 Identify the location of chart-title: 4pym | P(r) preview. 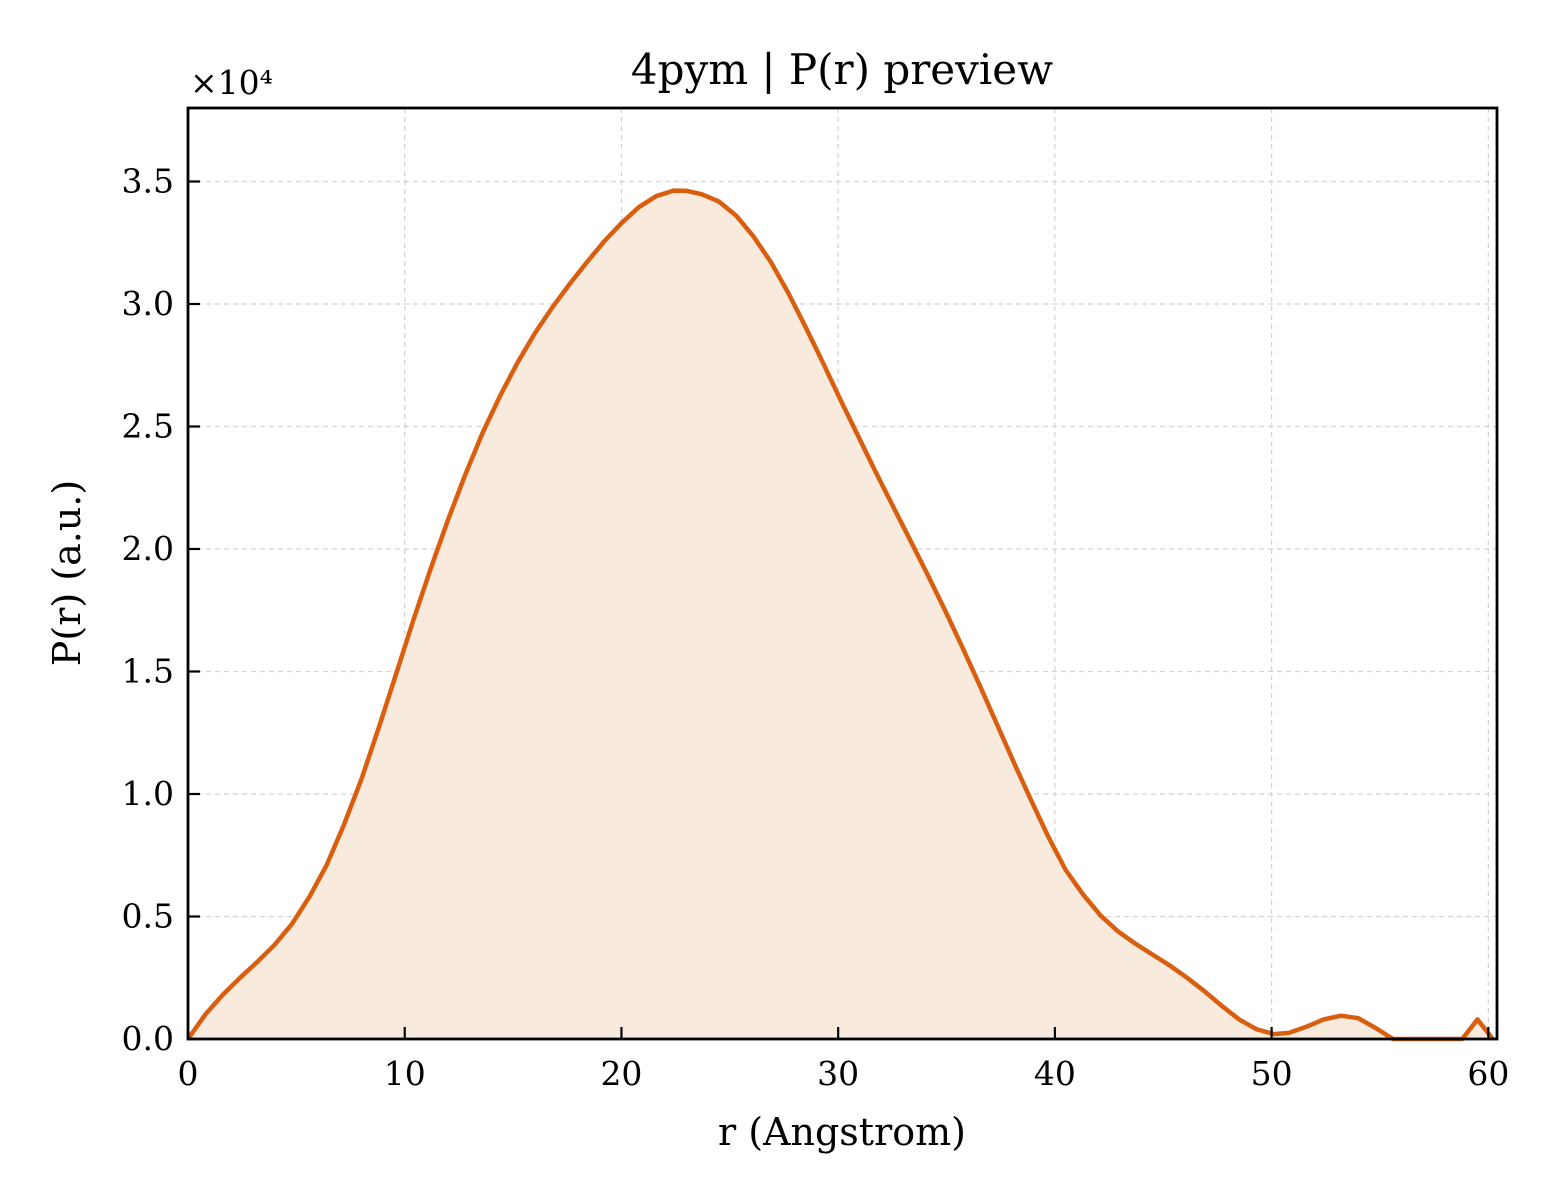
(842, 69).